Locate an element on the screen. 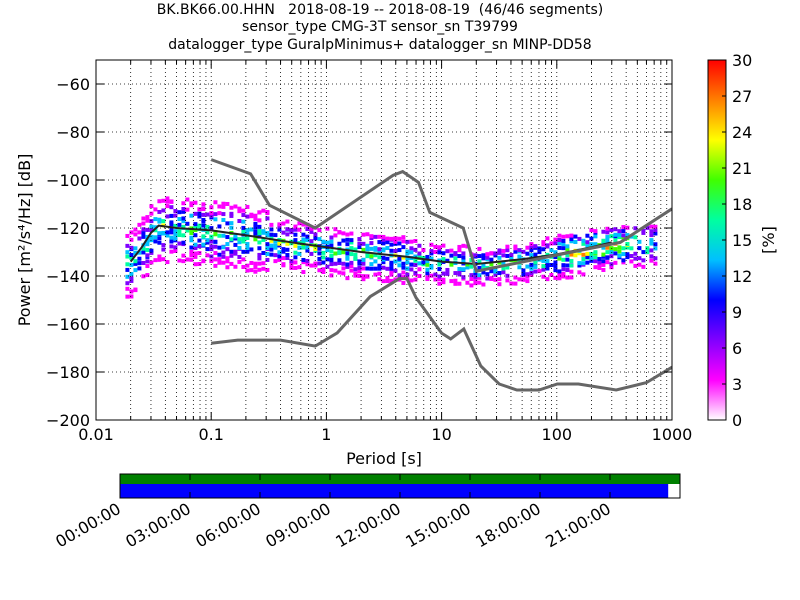  y-tick-label: −160 is located at coordinates (68, 324).